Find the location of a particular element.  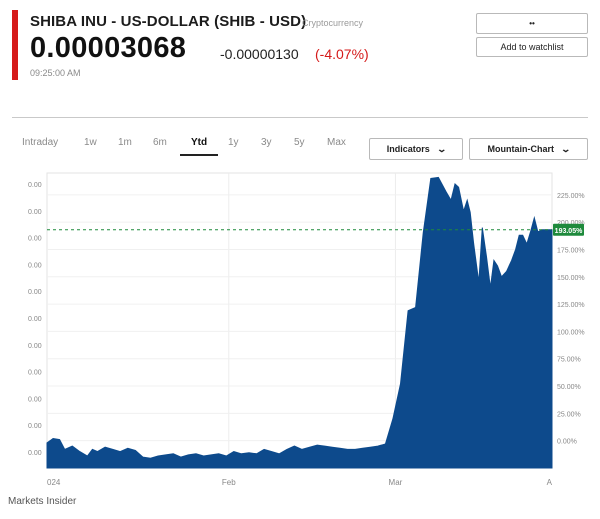

indicators-label: Indicators is located at coordinates (408, 149).